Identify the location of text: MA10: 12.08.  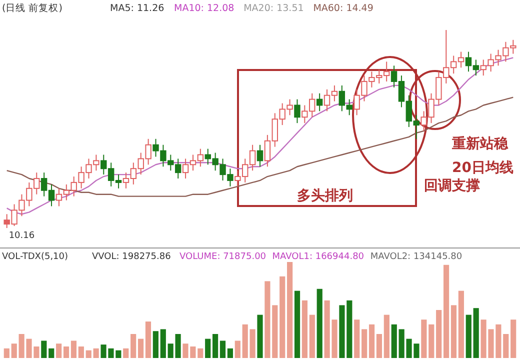
(204, 8).